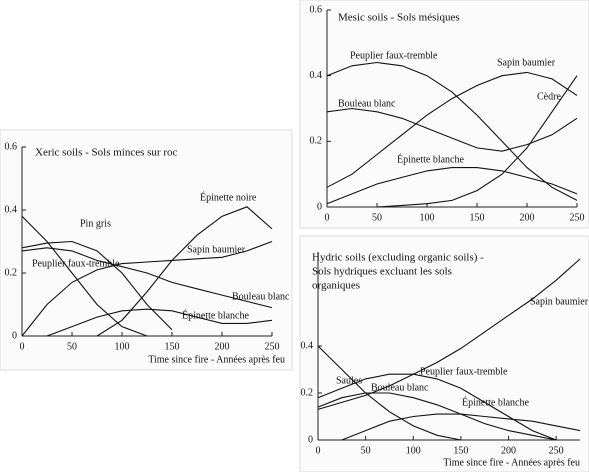 Image resolution: width=589 pixels, height=472 pixels. I want to click on chart-title: Sols hydriques excluant les sols, so click(382, 272).